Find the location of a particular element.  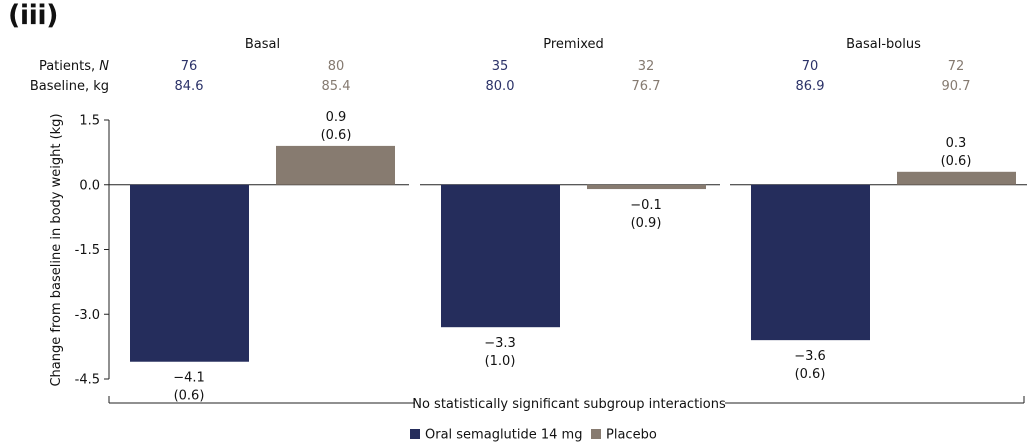

baseline-row-label: Baseline, kg is located at coordinates (69, 86).